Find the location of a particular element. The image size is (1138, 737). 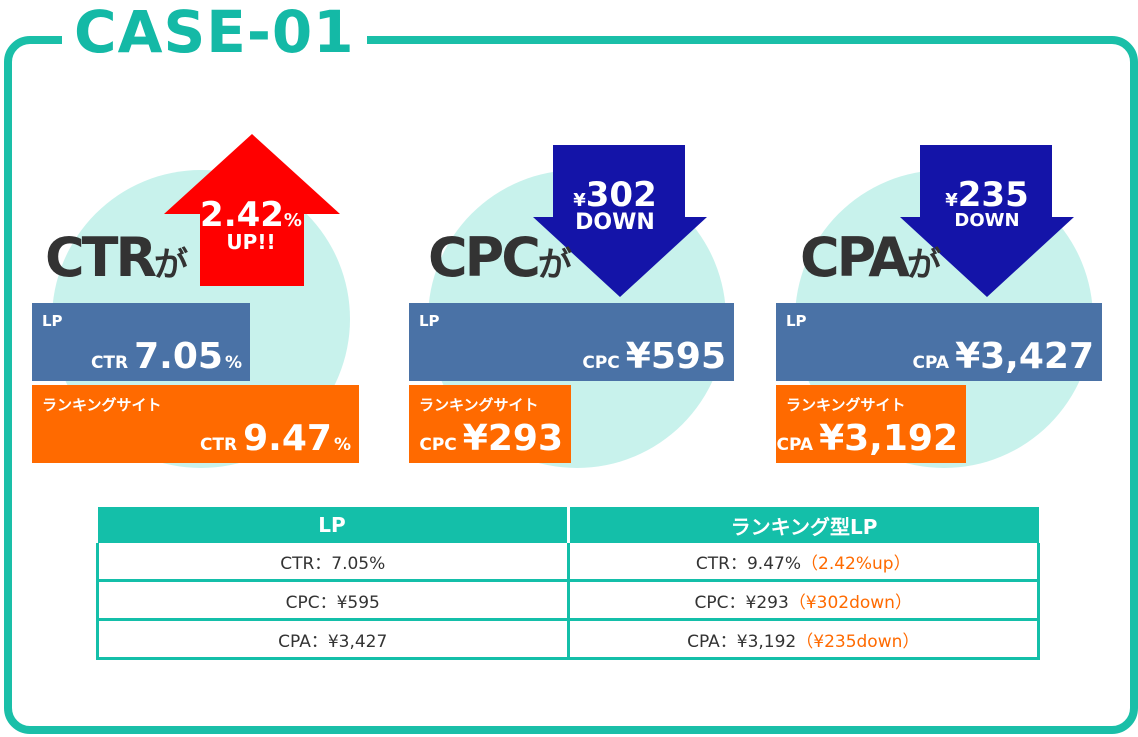

table-cell-ranking: CPA：¥3,192（¥235down） is located at coordinates (803, 639).